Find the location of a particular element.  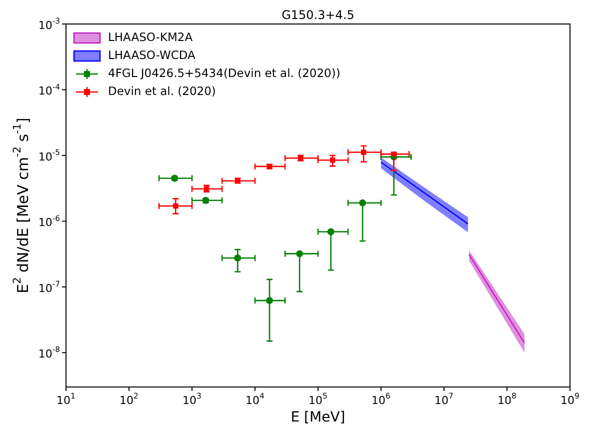

legend-label: 4FGL J0426.5+5434(Devin et al. (2020)) is located at coordinates (224, 73).